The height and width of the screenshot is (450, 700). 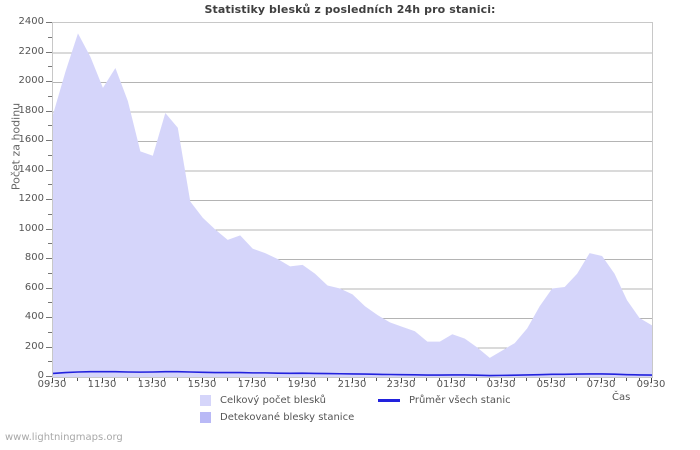 I want to click on y-tick-label: 600, so click(x=34, y=287).